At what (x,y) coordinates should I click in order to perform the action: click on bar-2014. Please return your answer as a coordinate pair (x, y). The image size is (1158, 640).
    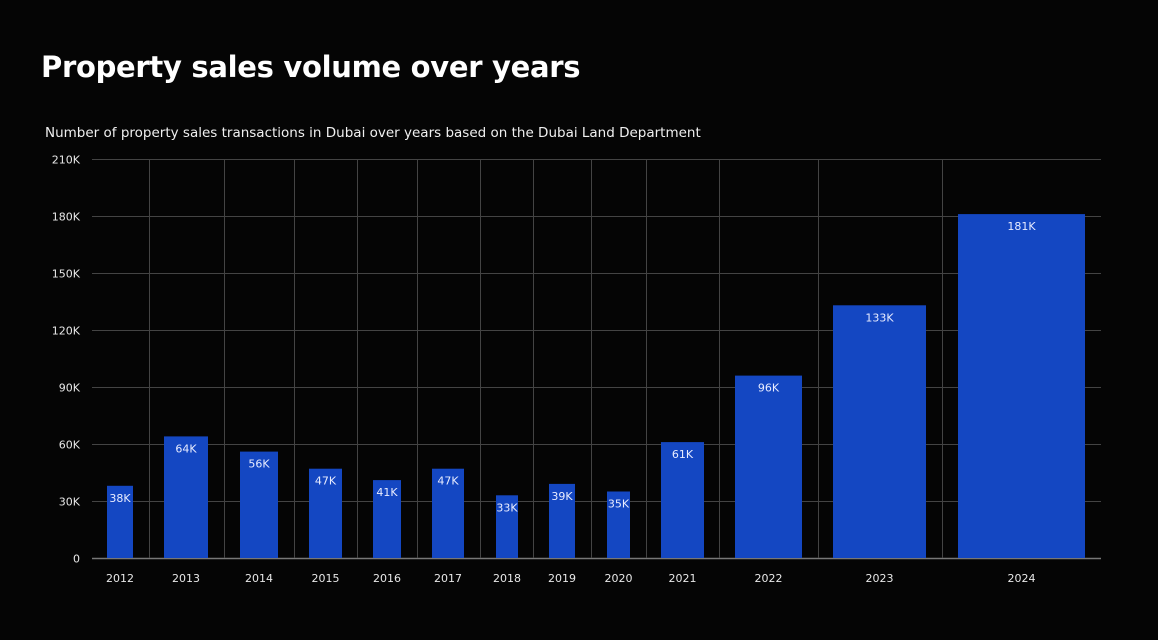
    Looking at the image, I should click on (259, 504).